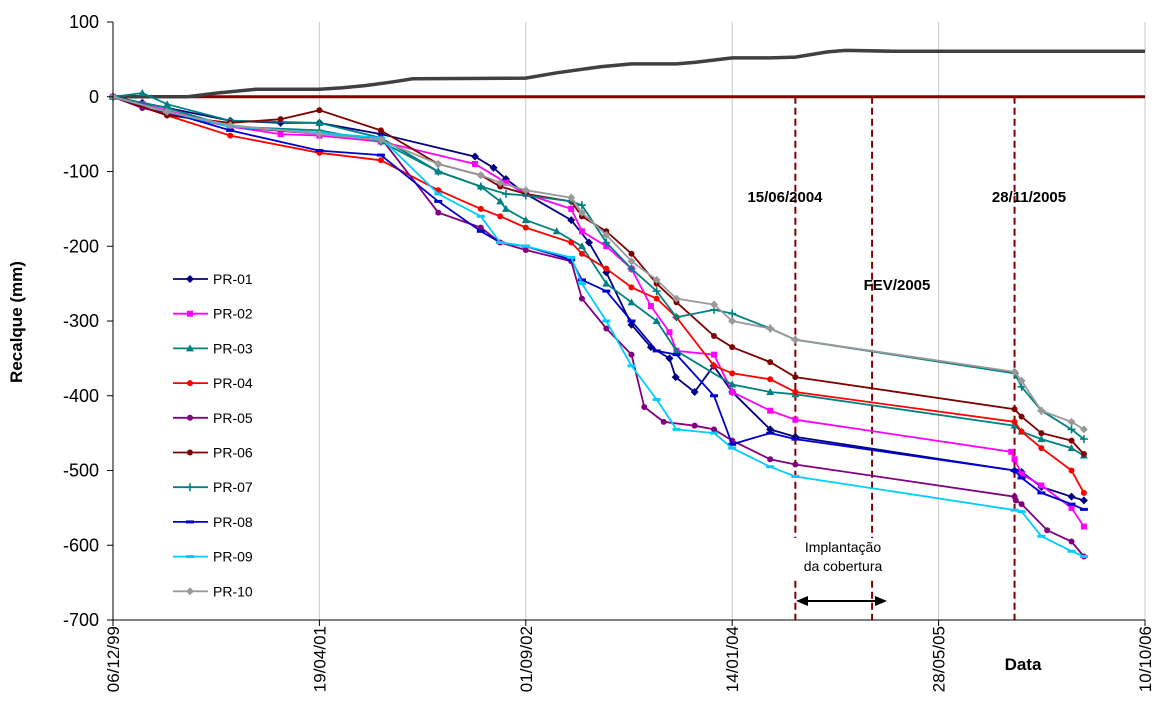  I want to click on legend-label: PR-02, so click(233, 314).